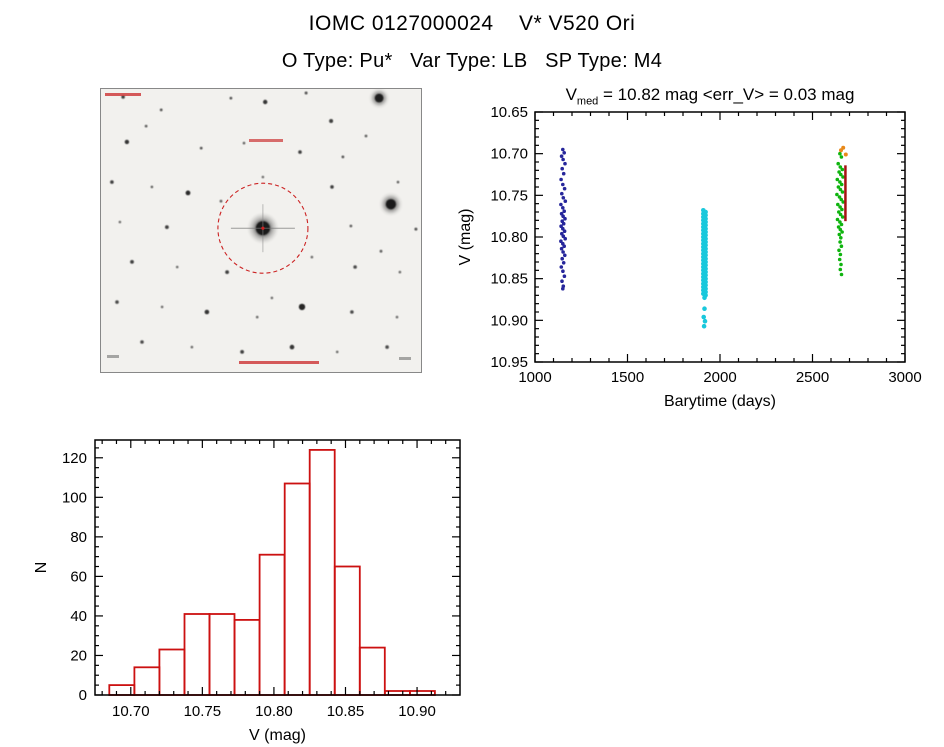  What do you see at coordinates (78, 655) in the screenshot?
I see `svg-text: 20` at bounding box center [78, 655].